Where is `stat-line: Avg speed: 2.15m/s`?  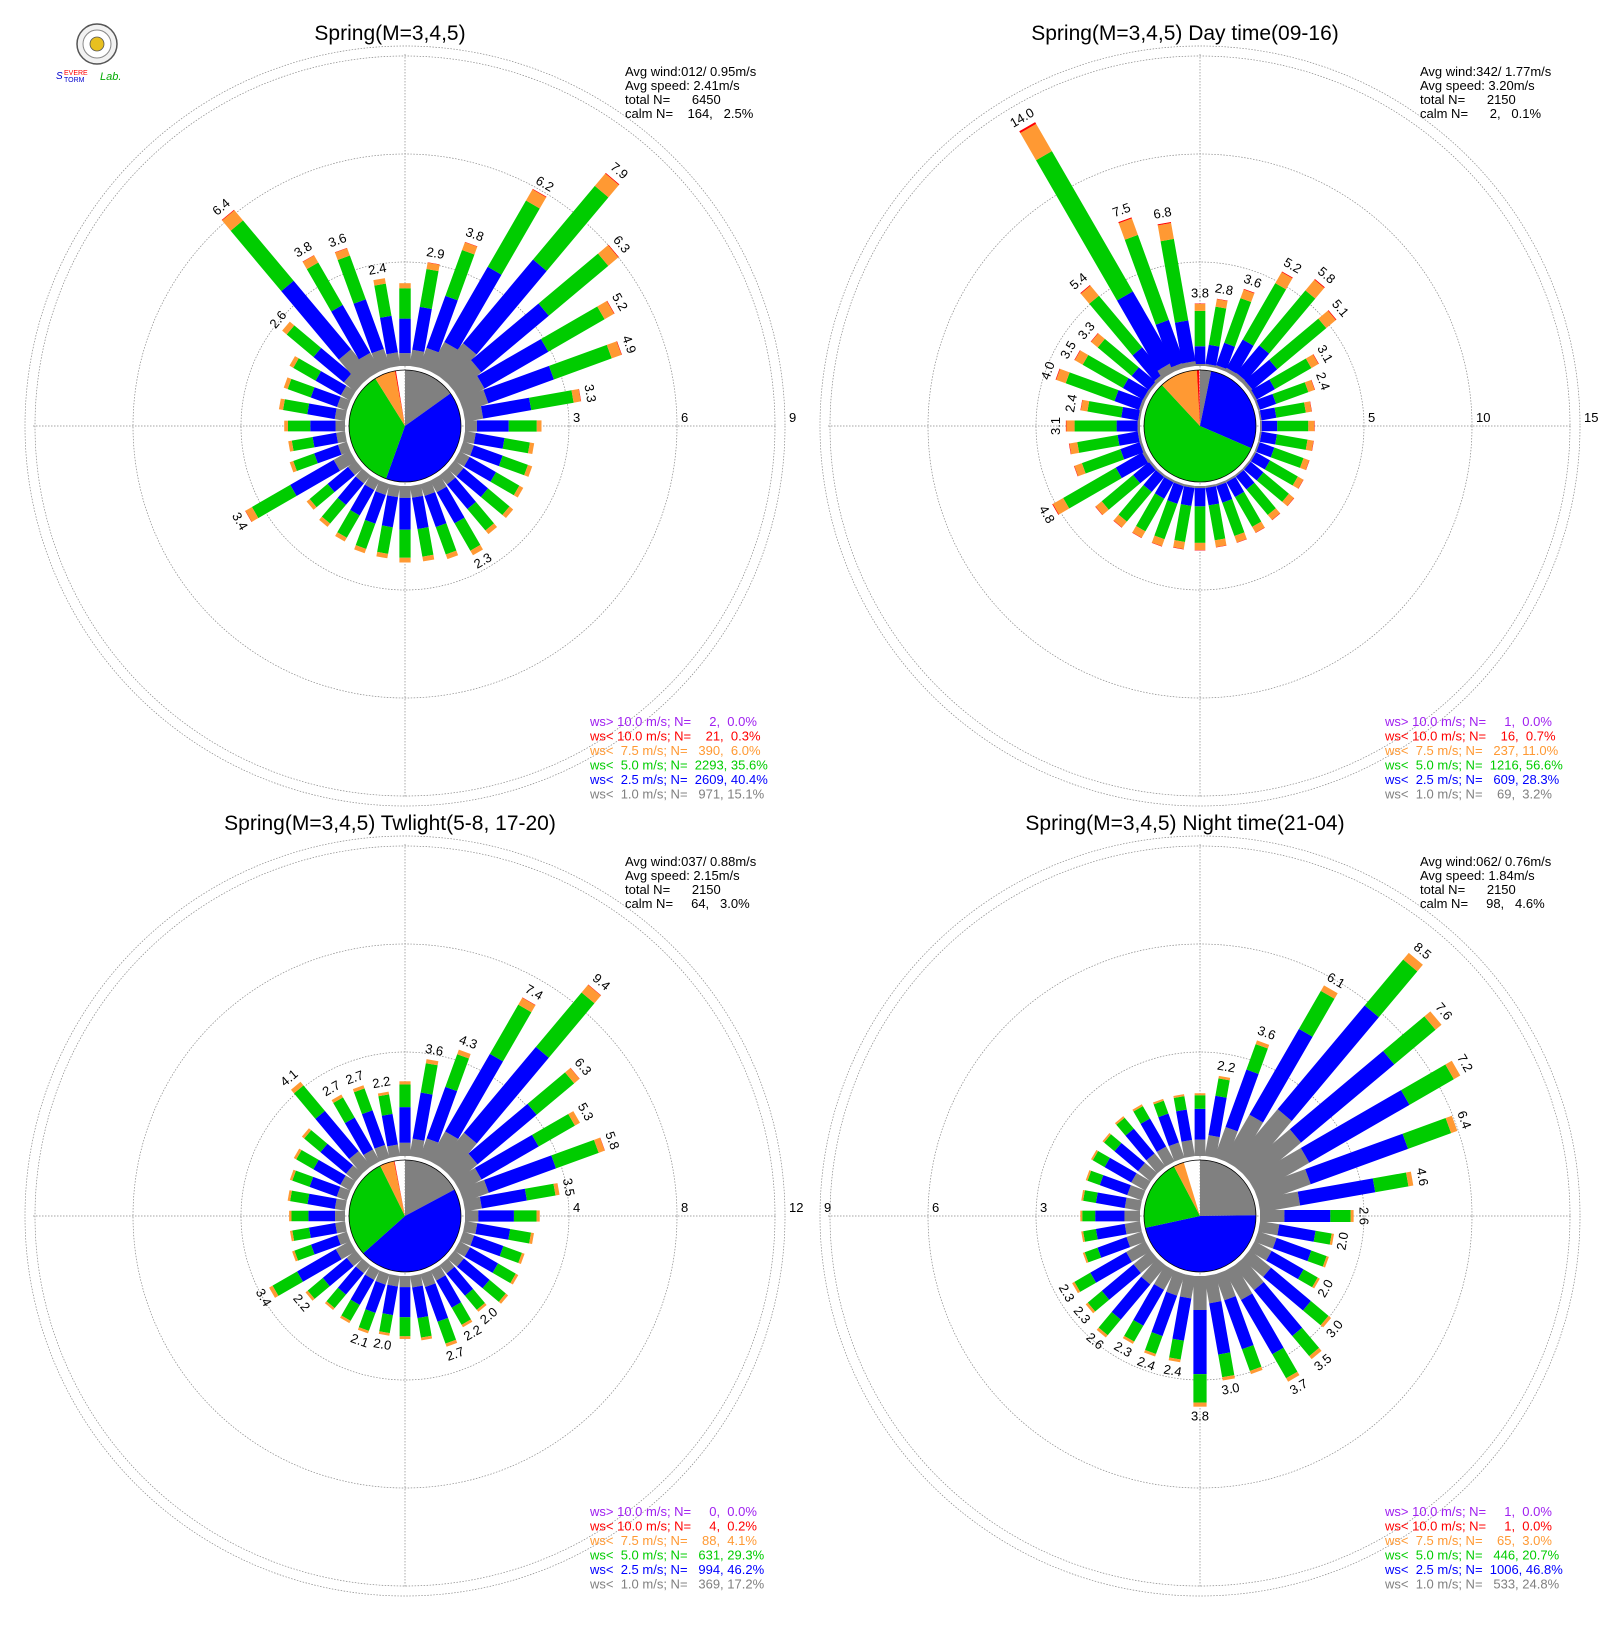 stat-line: Avg speed: 2.15m/s is located at coordinates (682, 875).